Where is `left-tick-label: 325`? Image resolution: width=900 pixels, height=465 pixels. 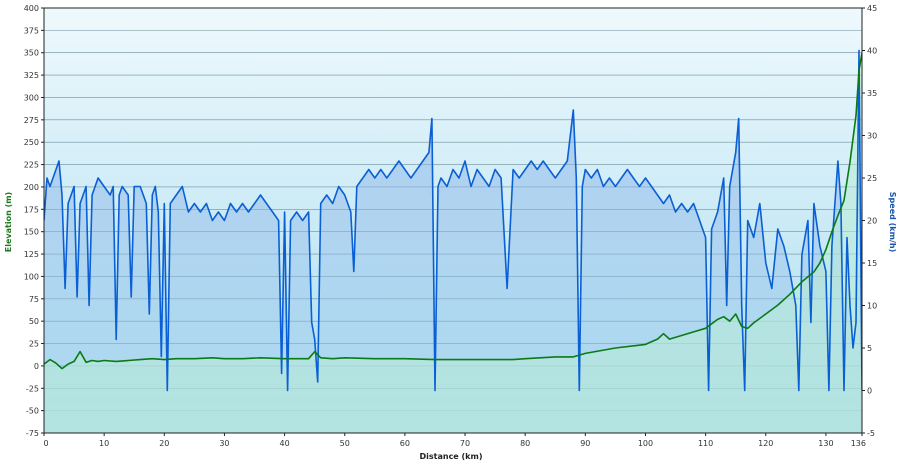 left-tick-label: 325 is located at coordinates (31, 75).